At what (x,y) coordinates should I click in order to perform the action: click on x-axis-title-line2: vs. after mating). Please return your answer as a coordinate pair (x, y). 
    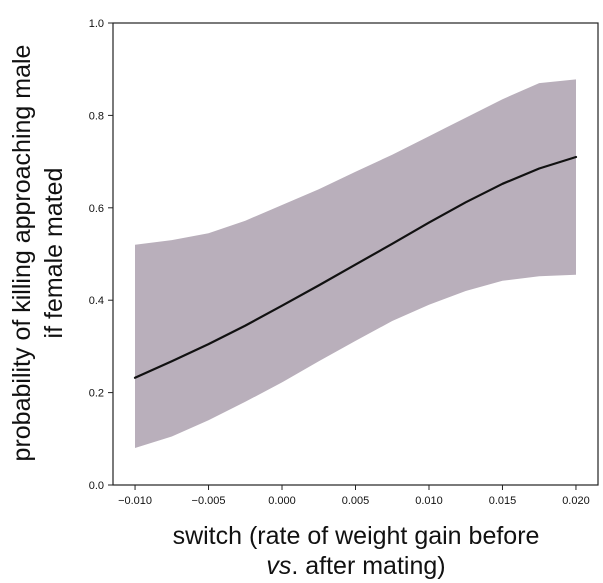
    Looking at the image, I should click on (355, 566).